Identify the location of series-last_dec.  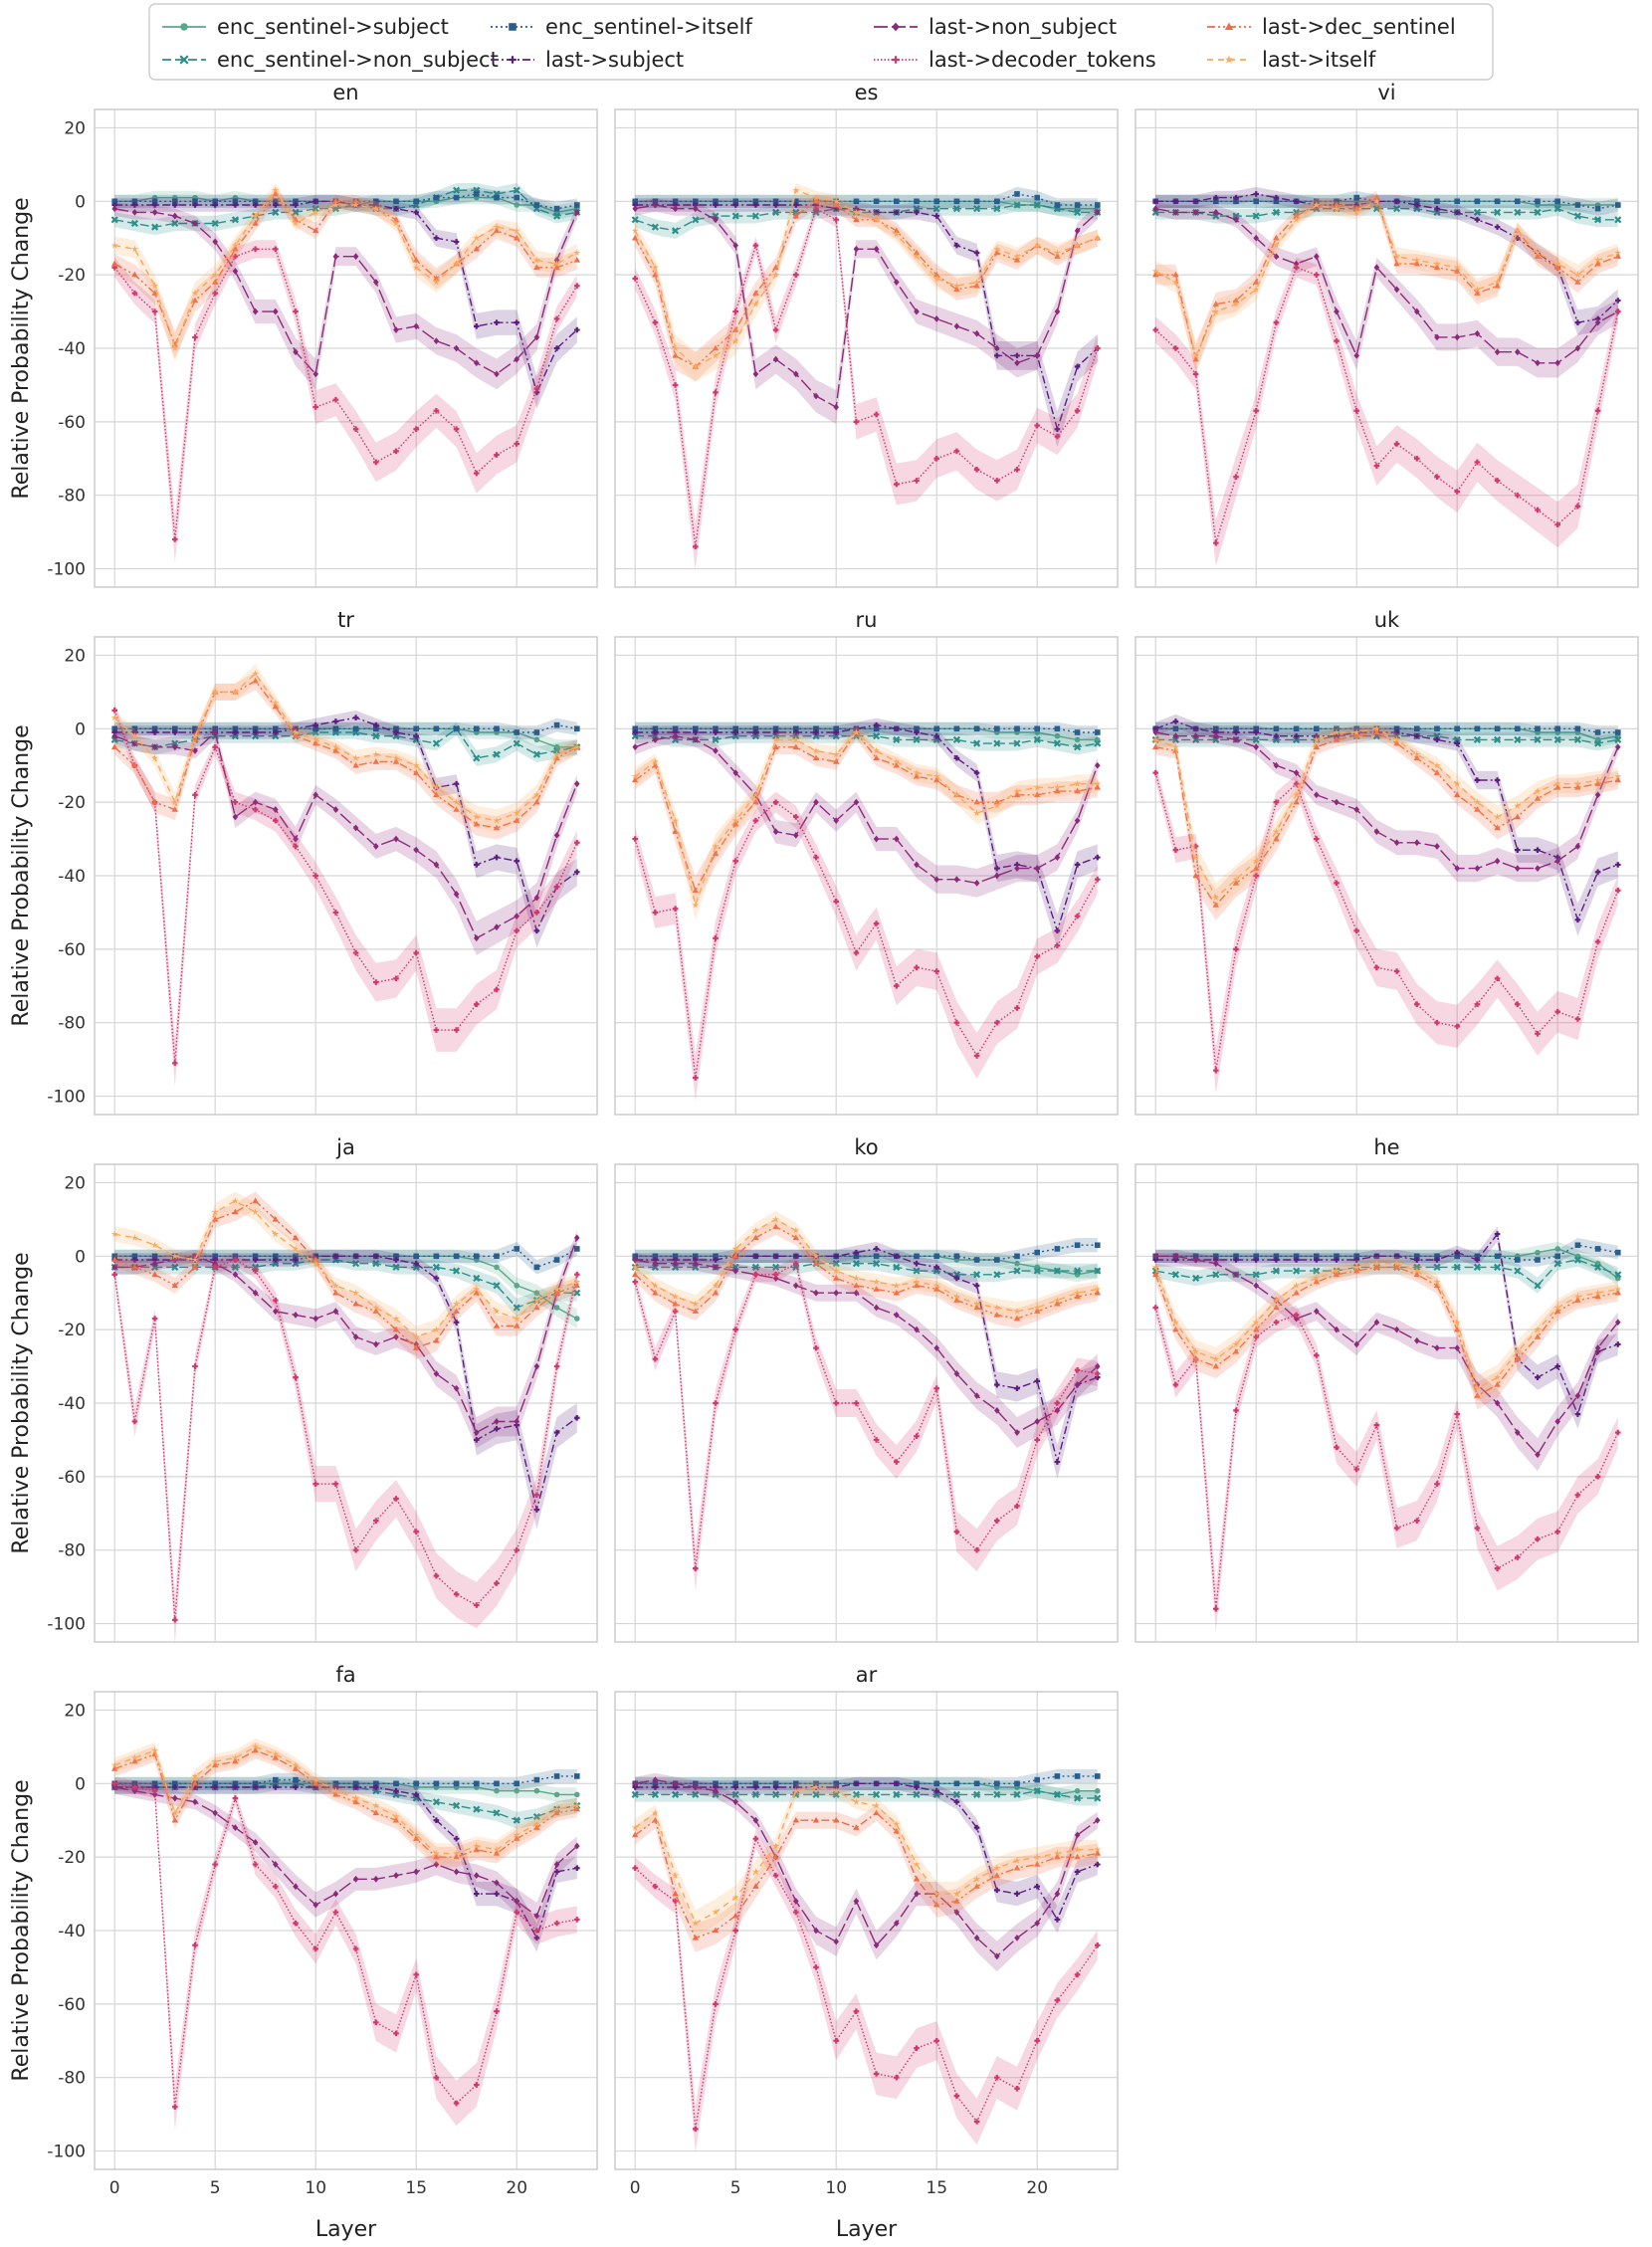
(866, 1423).